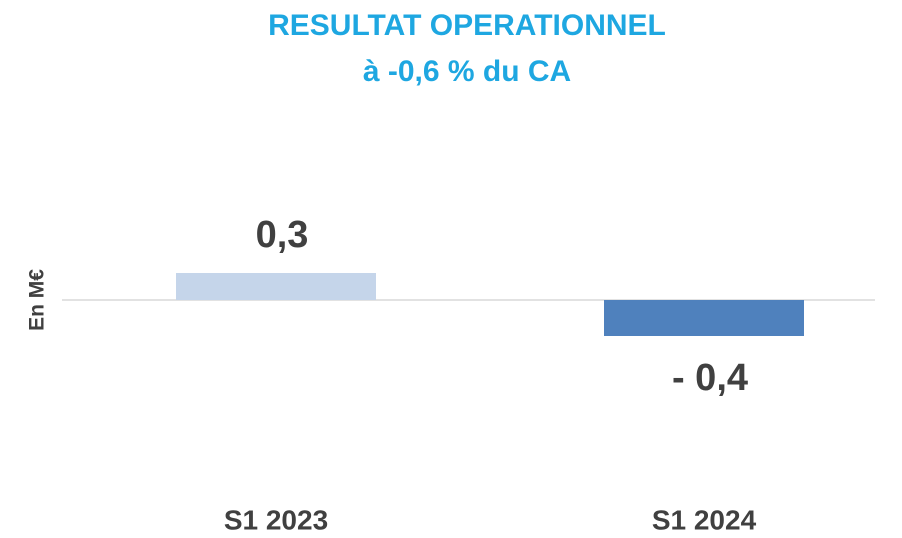  I want to click on chart-title: RESULTAT OPERATIONNEL, so click(467, 25).